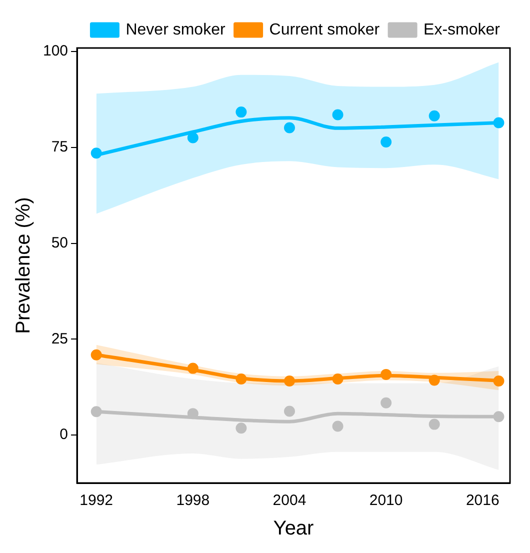 The image size is (530, 553). What do you see at coordinates (55, 51) in the screenshot?
I see `y-tick-label: 100` at bounding box center [55, 51].